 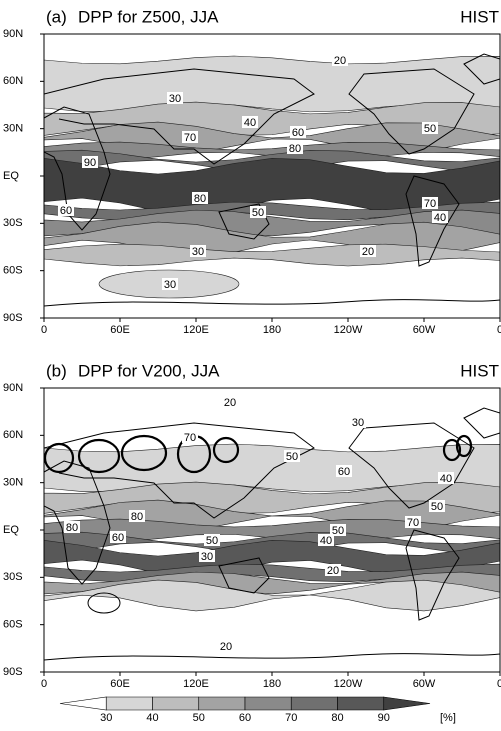 What do you see at coordinates (120, 330) in the screenshot?
I see `lon-tick-label: 60E` at bounding box center [120, 330].